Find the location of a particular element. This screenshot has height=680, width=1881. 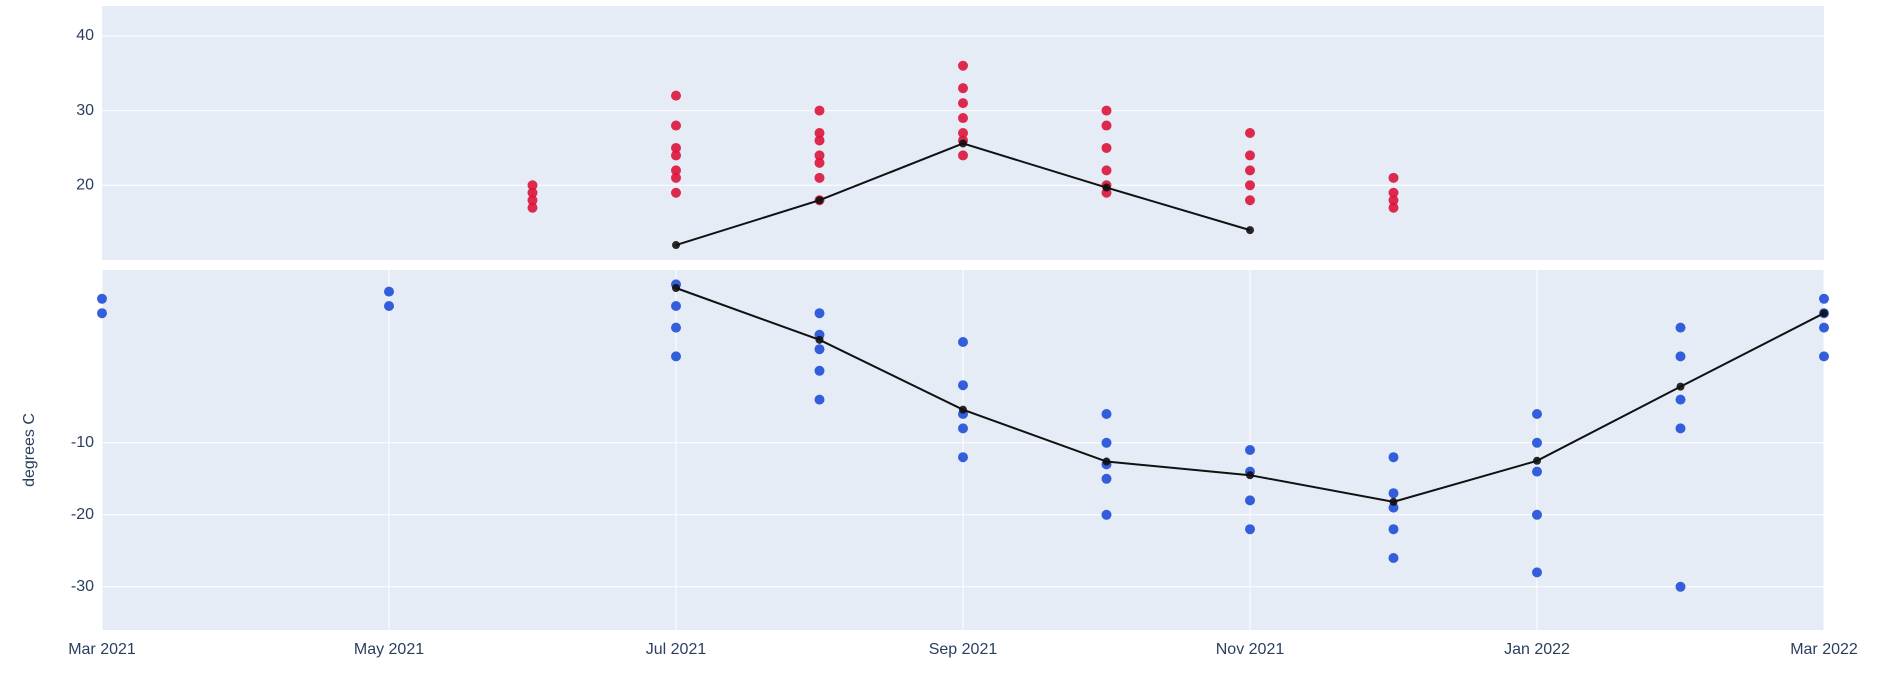

x-tick-label: Mar 2021 is located at coordinates (102, 649).